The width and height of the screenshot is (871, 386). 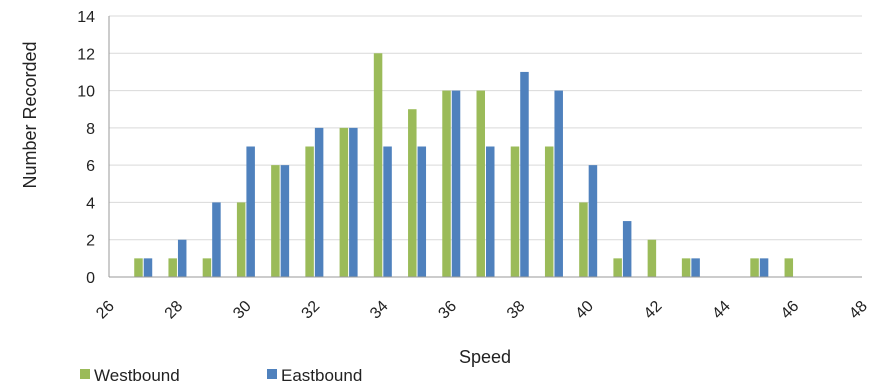 I want to click on y-tick-label-14: 14, so click(x=86, y=17).